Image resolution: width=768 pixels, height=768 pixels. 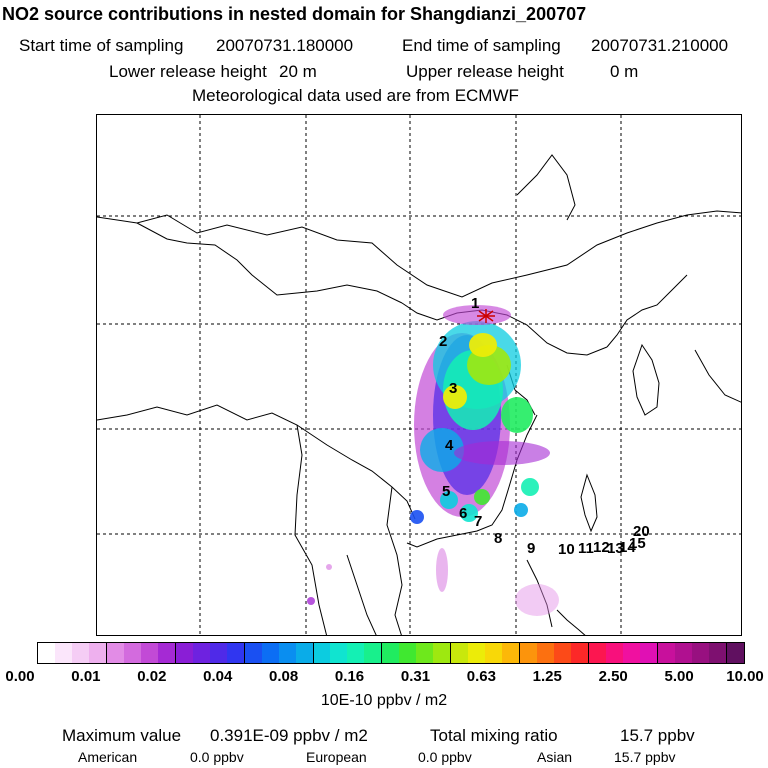 I want to click on site-label-15: 15, so click(x=637, y=543).